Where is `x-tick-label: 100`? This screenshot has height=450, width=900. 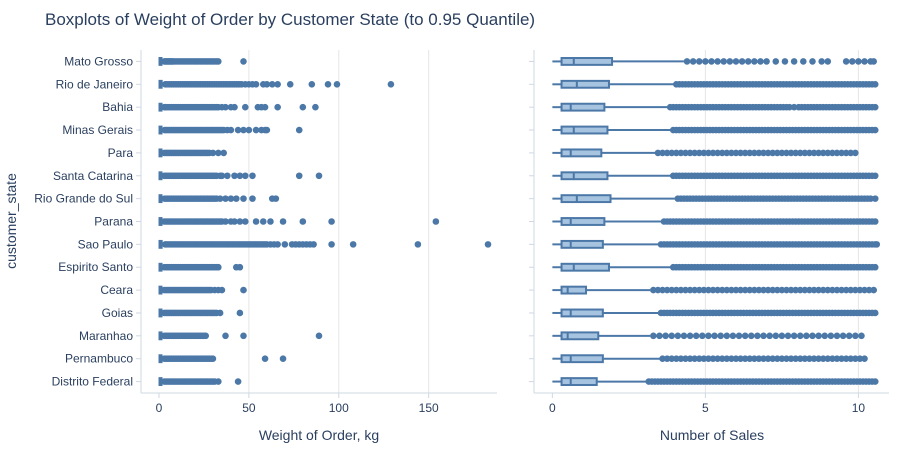 x-tick-label: 100 is located at coordinates (339, 408).